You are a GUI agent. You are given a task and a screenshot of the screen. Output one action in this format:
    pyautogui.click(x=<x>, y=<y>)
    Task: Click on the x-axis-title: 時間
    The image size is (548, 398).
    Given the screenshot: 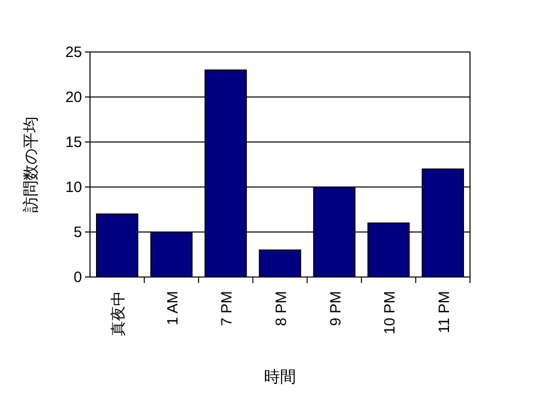 What is the action you would take?
    pyautogui.click(x=280, y=377)
    